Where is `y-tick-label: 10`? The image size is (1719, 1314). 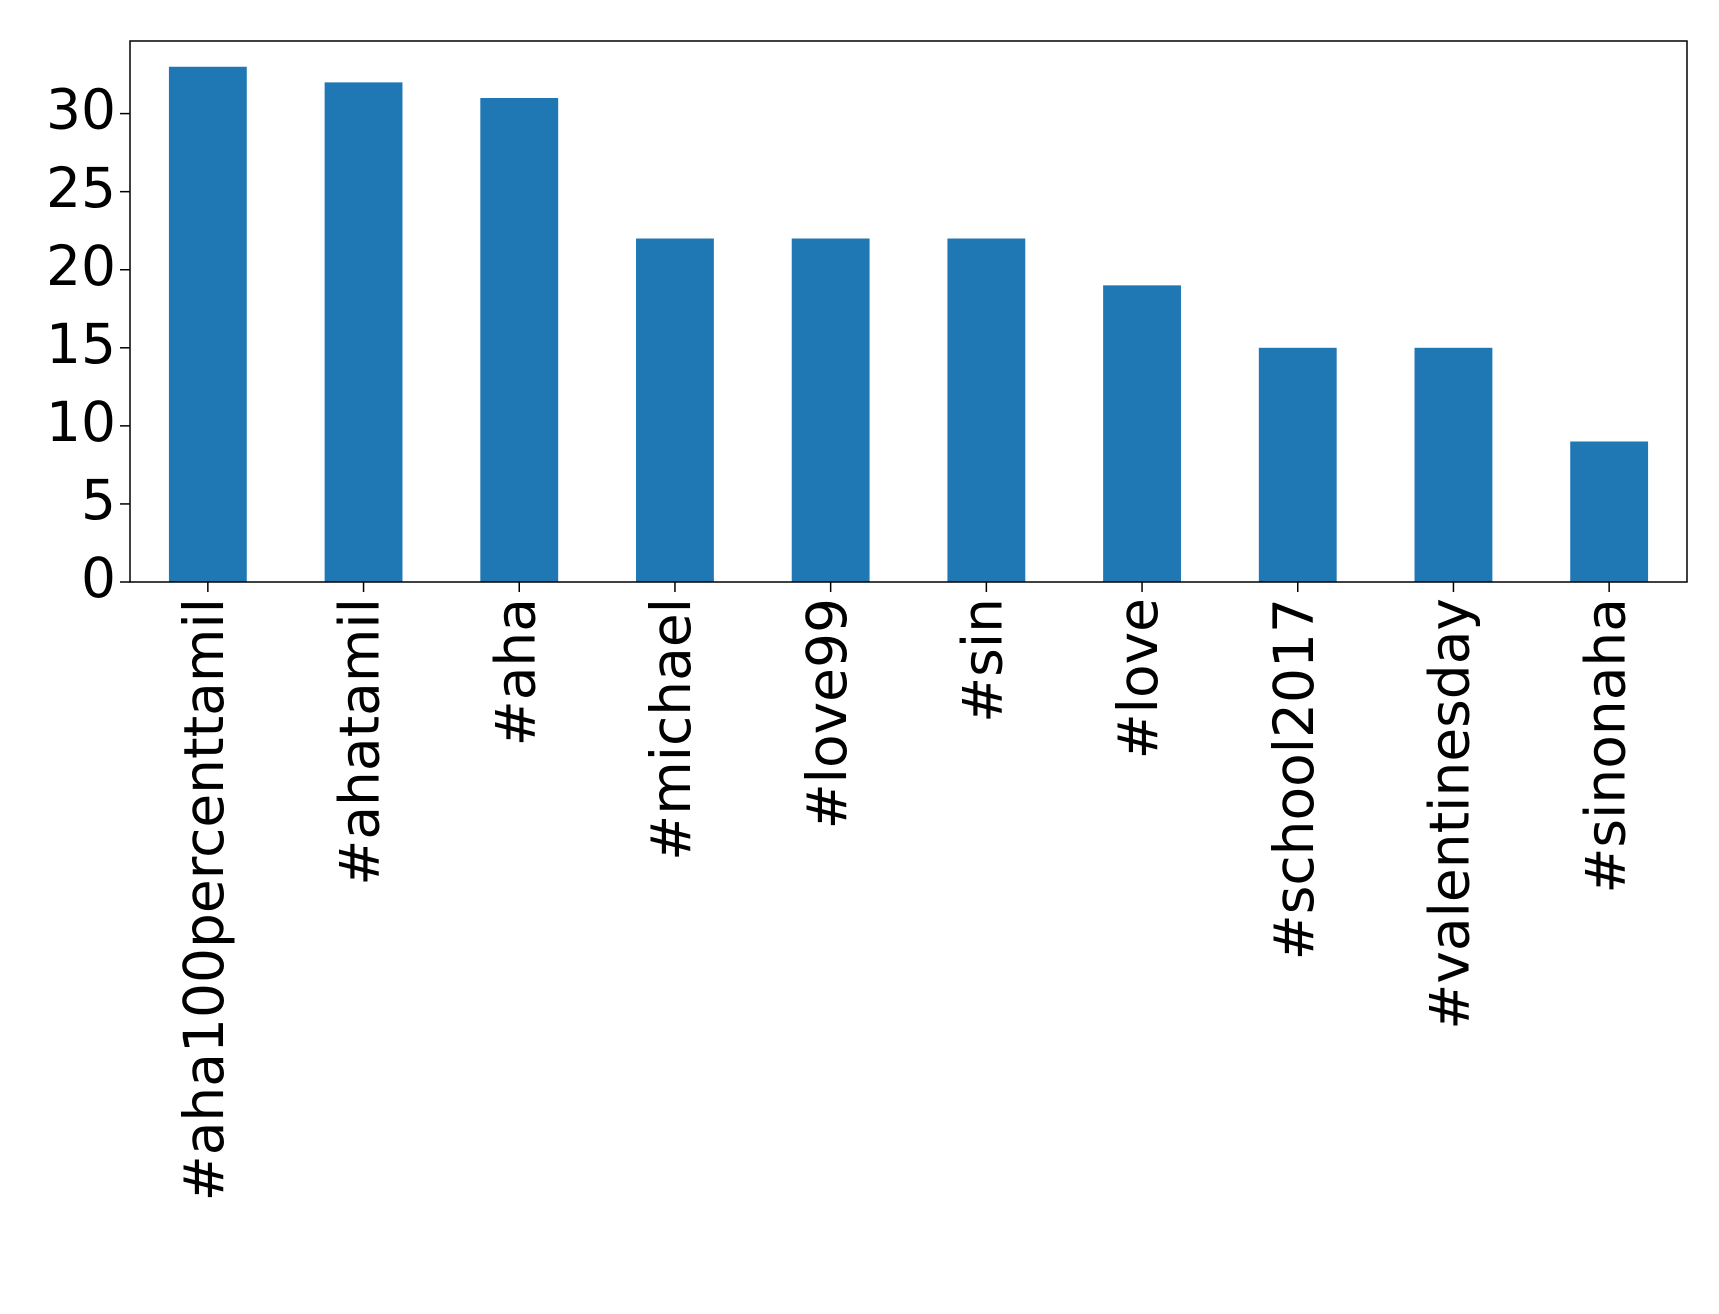
y-tick-label: 10 is located at coordinates (81, 422).